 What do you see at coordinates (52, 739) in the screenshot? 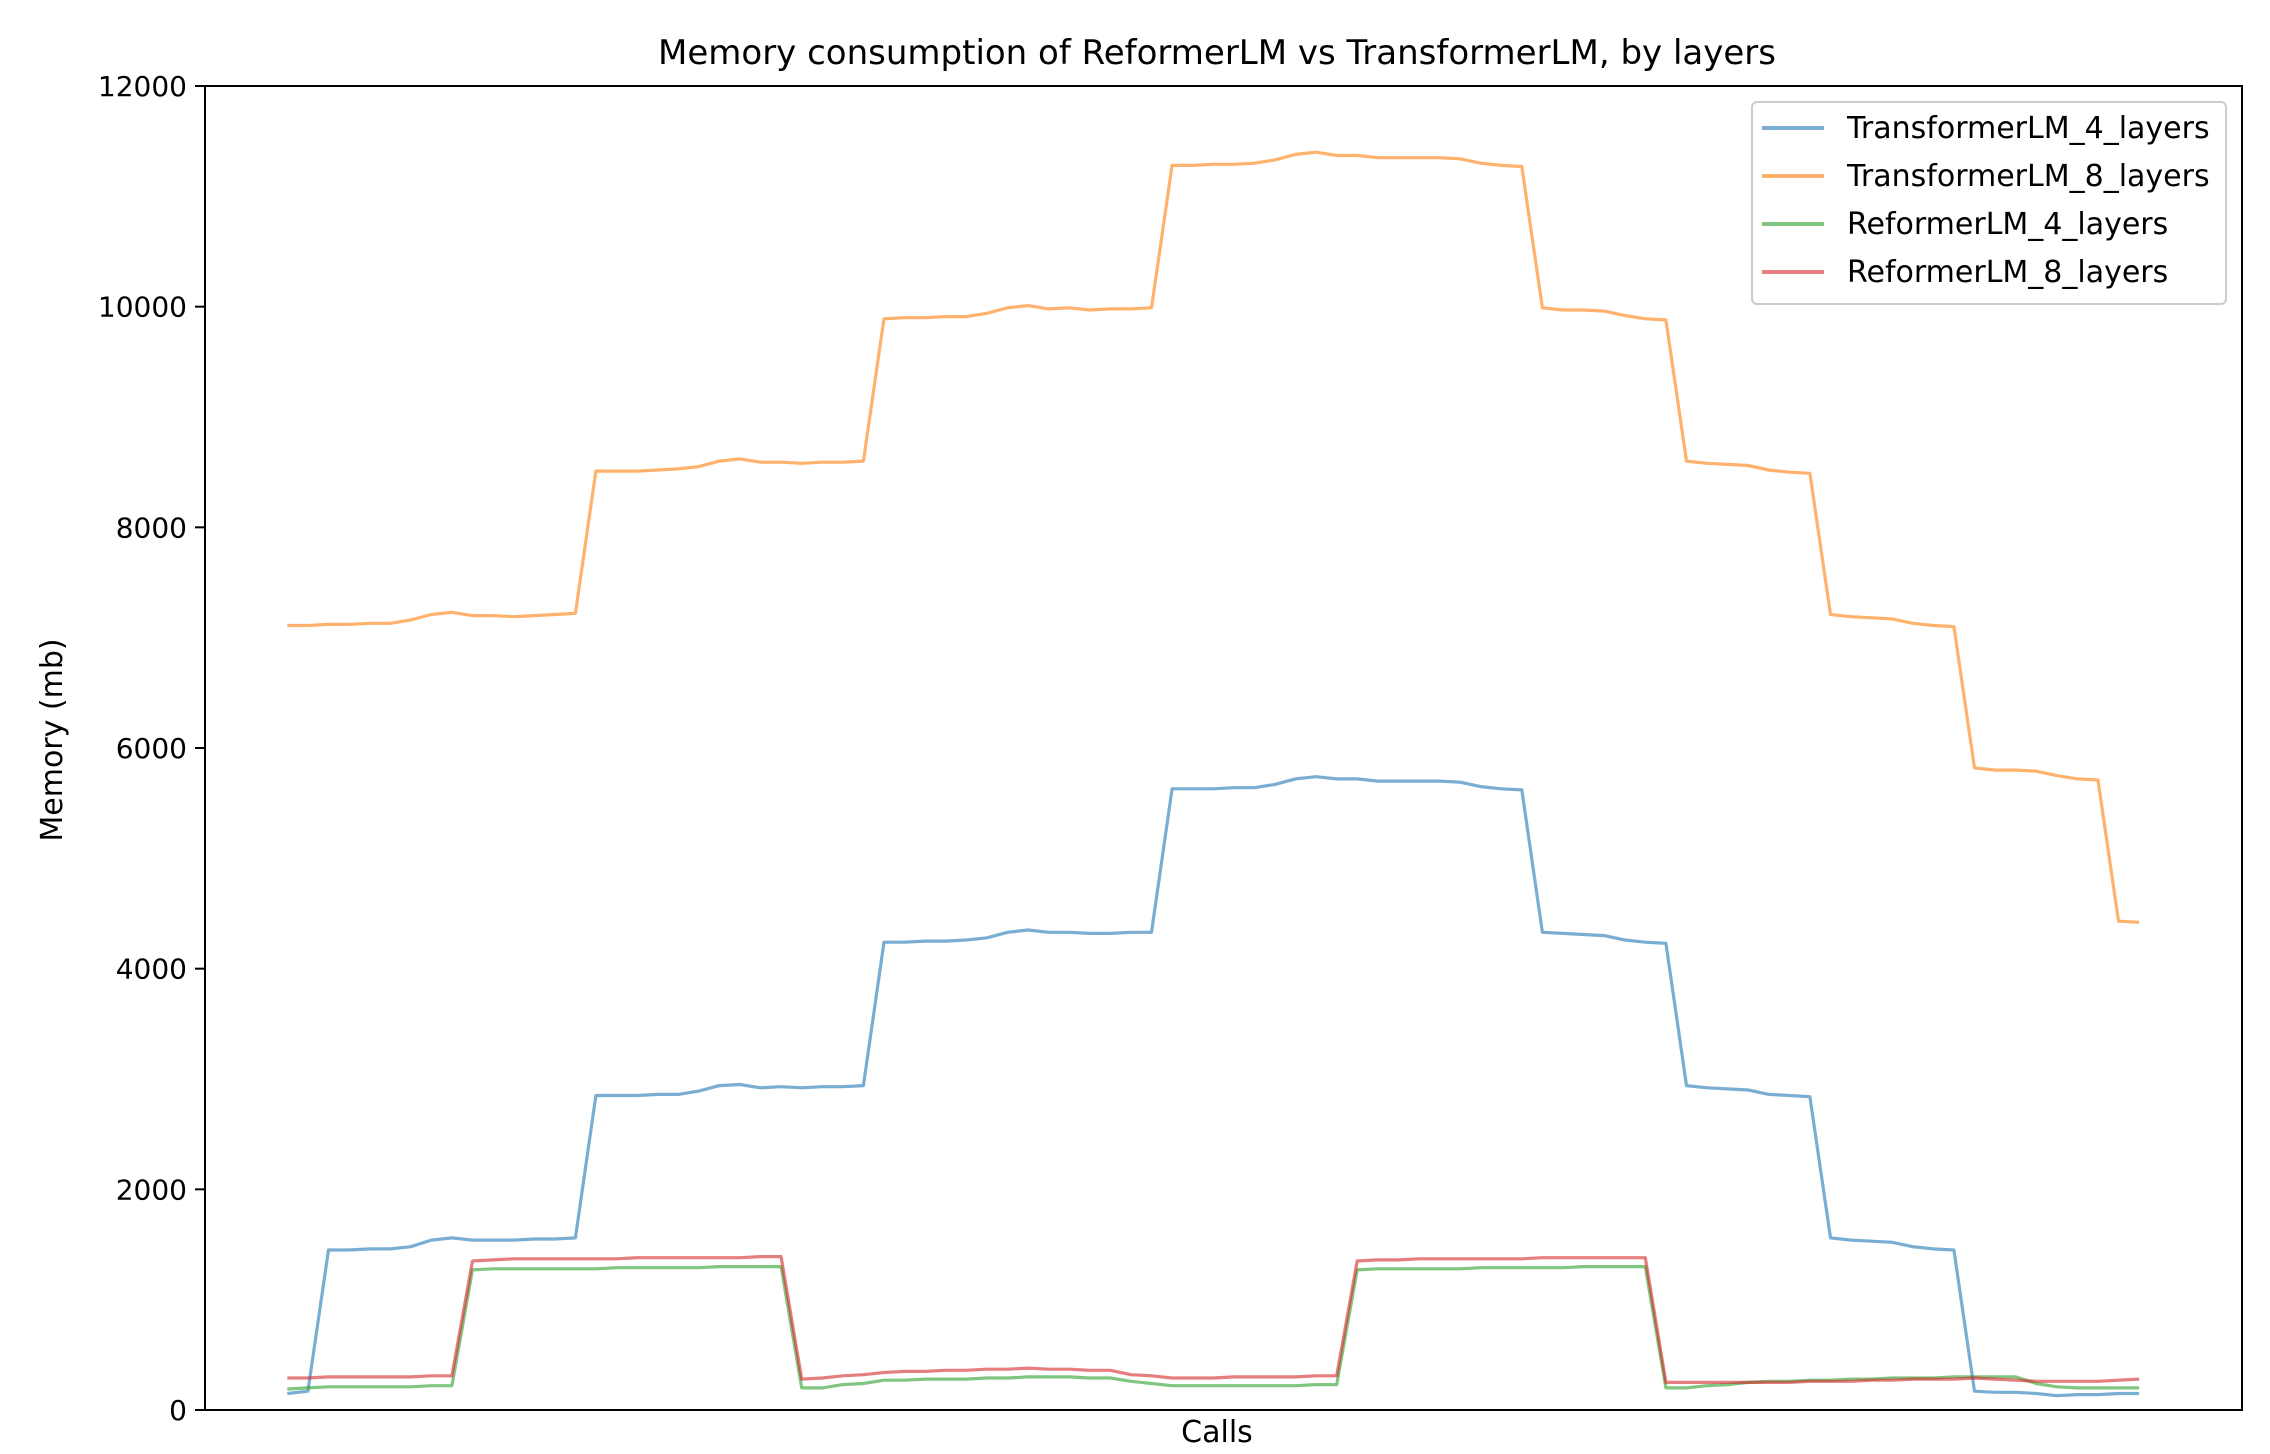
I see `y-axis-label: Memory (mb)` at bounding box center [52, 739].